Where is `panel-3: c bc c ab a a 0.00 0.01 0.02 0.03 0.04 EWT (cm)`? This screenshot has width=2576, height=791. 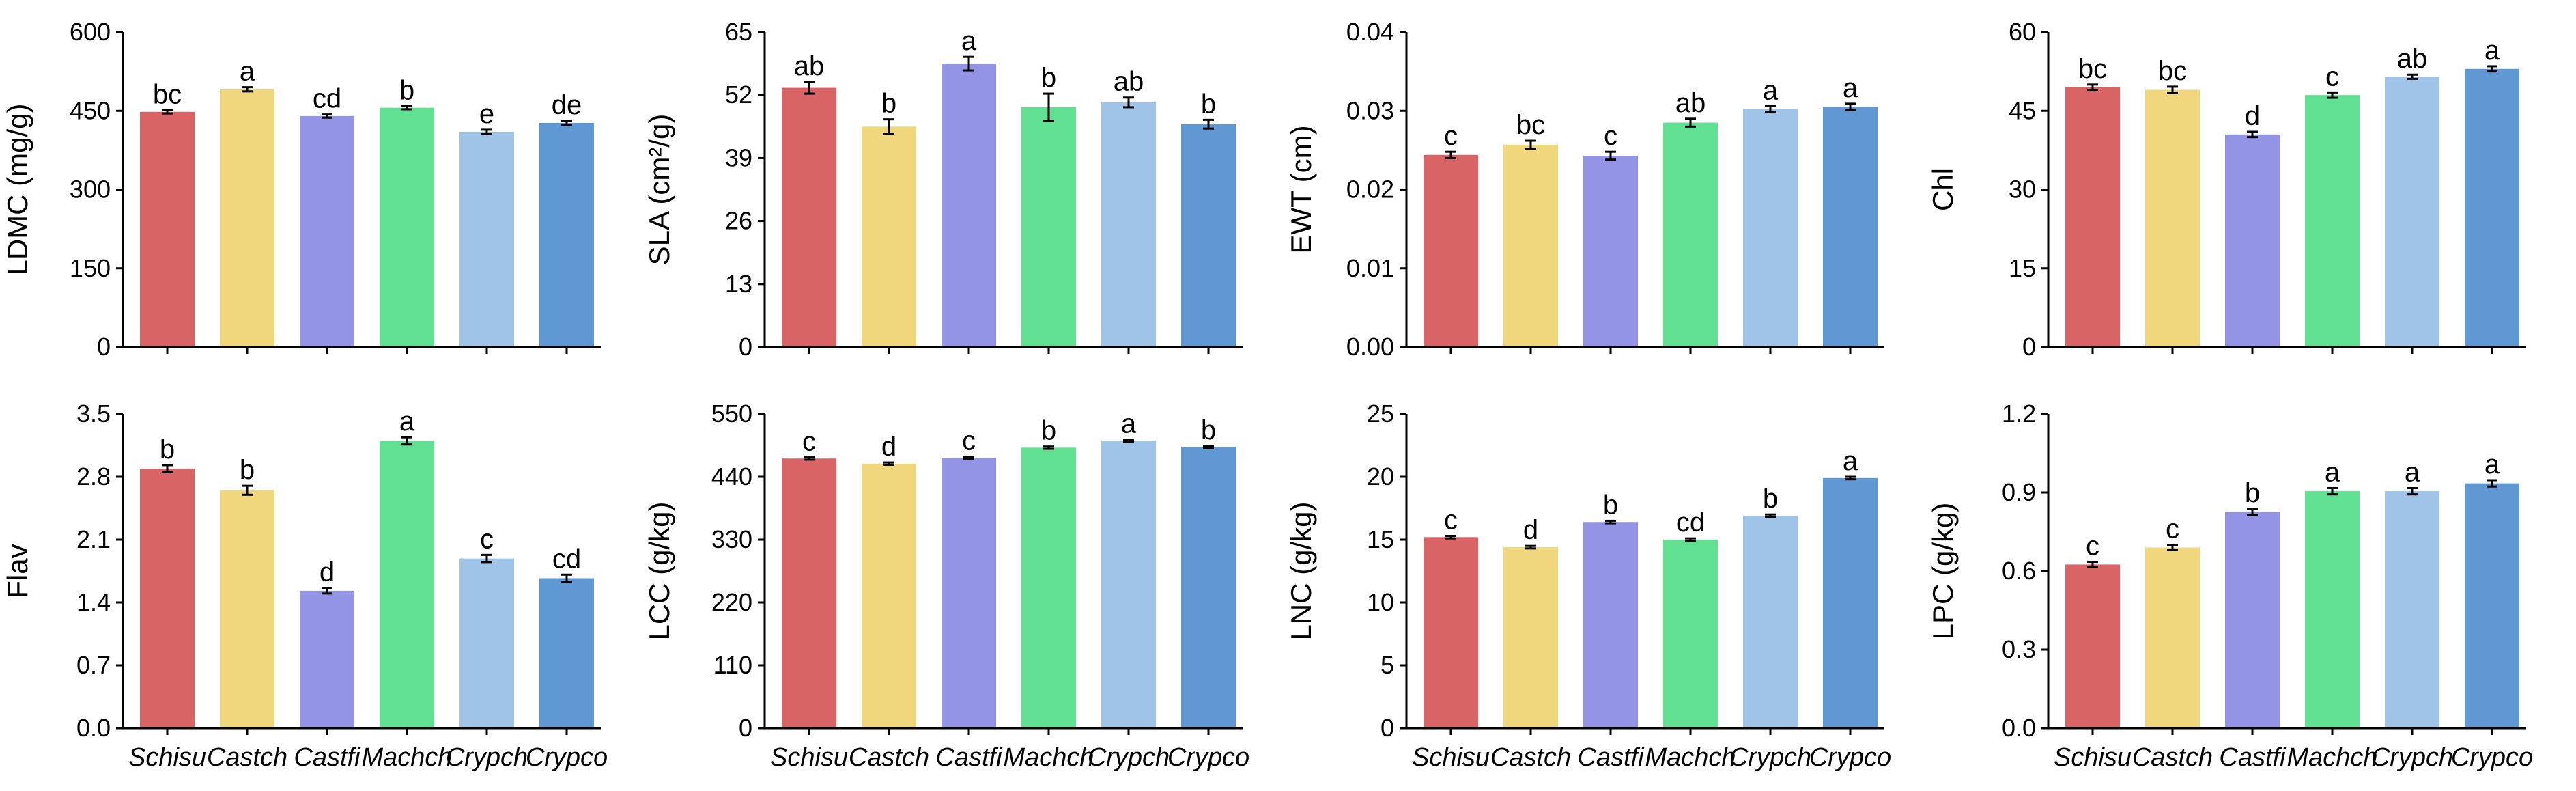 panel-3: c bc c ab a a 0.00 0.01 0.02 0.03 0.04 EWT (cm) is located at coordinates (1585, 189).